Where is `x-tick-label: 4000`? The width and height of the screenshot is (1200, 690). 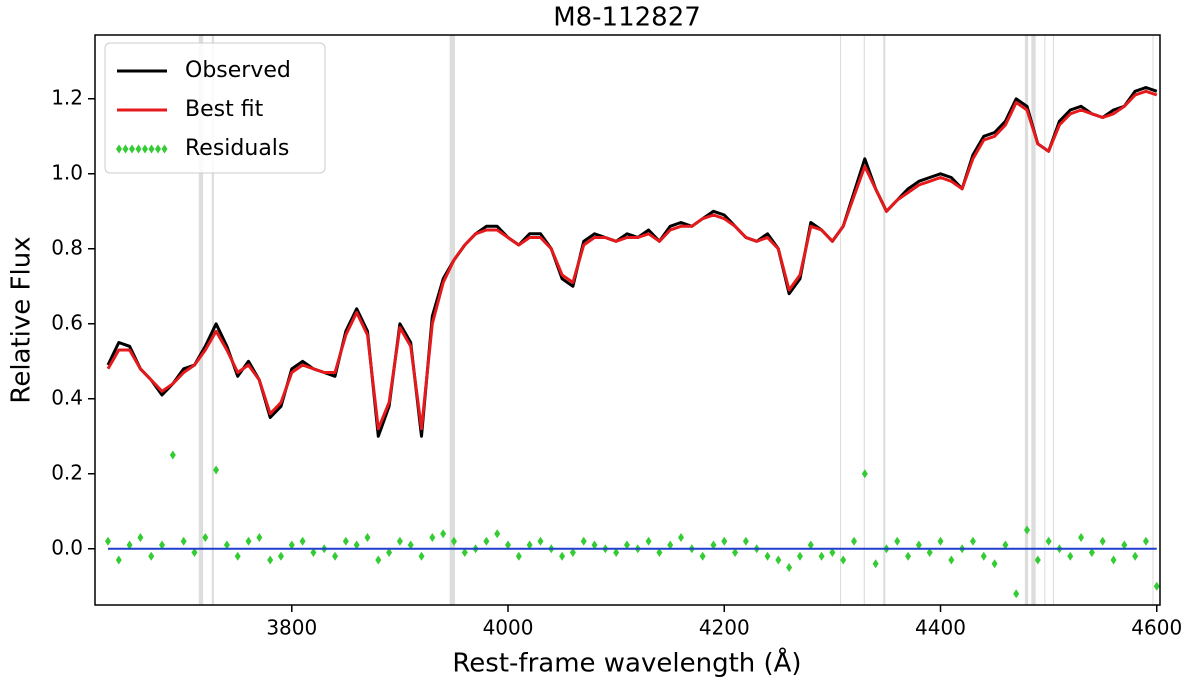 x-tick-label: 4000 is located at coordinates (508, 628).